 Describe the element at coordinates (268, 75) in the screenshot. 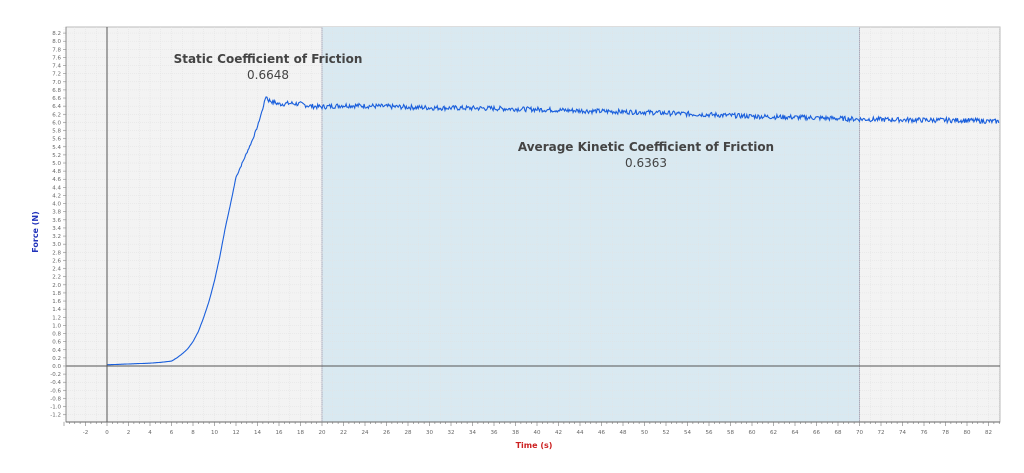

I see `static-friction-annotation-value: 0.6648` at that location.